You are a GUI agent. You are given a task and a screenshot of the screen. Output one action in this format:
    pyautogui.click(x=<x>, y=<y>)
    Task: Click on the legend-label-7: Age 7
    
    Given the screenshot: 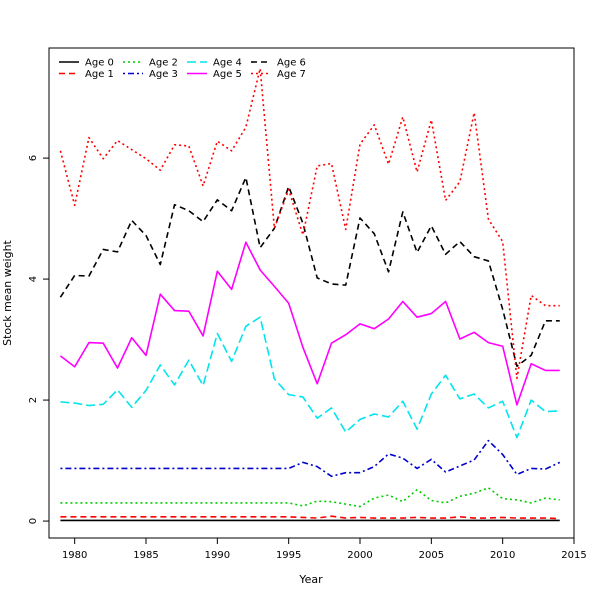 What is the action you would take?
    pyautogui.click(x=291, y=74)
    